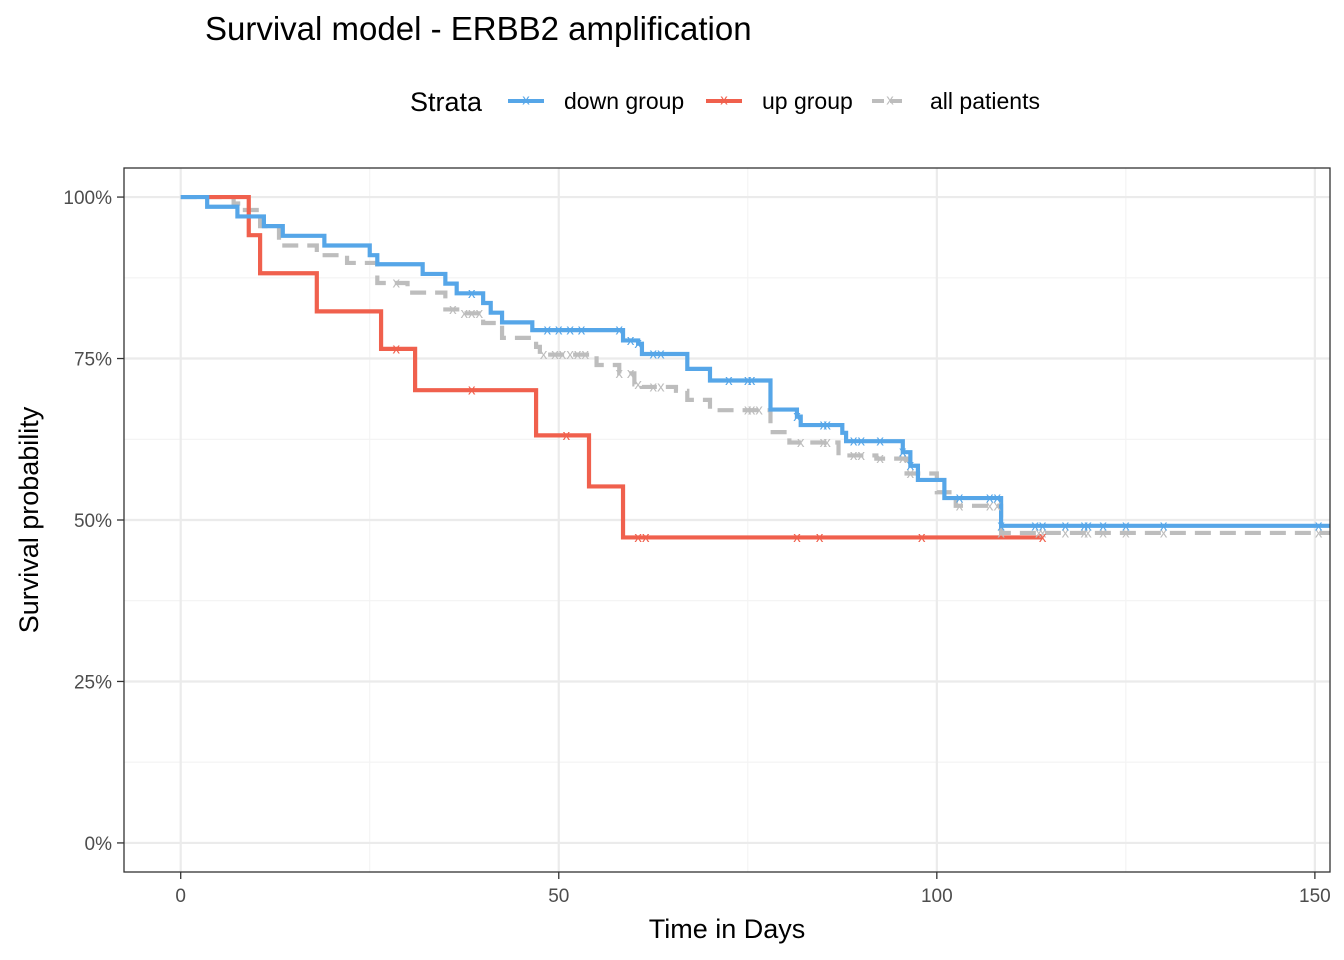  Describe the element at coordinates (807, 101) in the screenshot. I see `legend-label: up group` at that location.